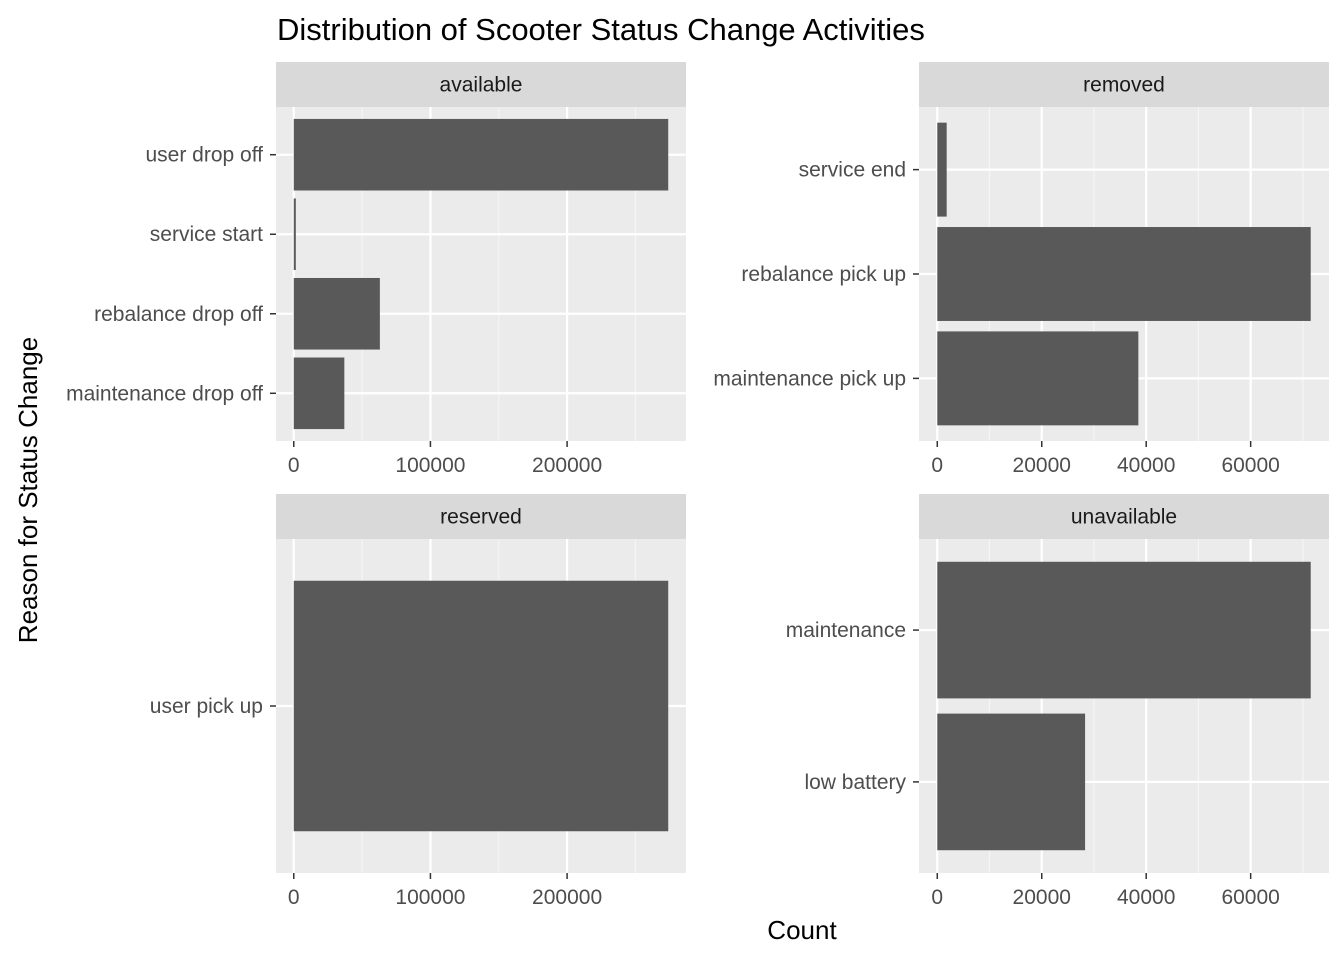 This screenshot has height=965, width=1344. I want to click on y-tick-label: service start, so click(206, 234).